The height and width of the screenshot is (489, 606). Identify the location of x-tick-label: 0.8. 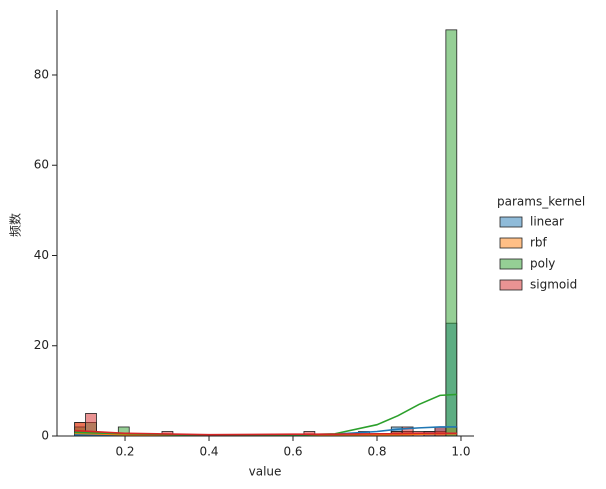
(376, 452).